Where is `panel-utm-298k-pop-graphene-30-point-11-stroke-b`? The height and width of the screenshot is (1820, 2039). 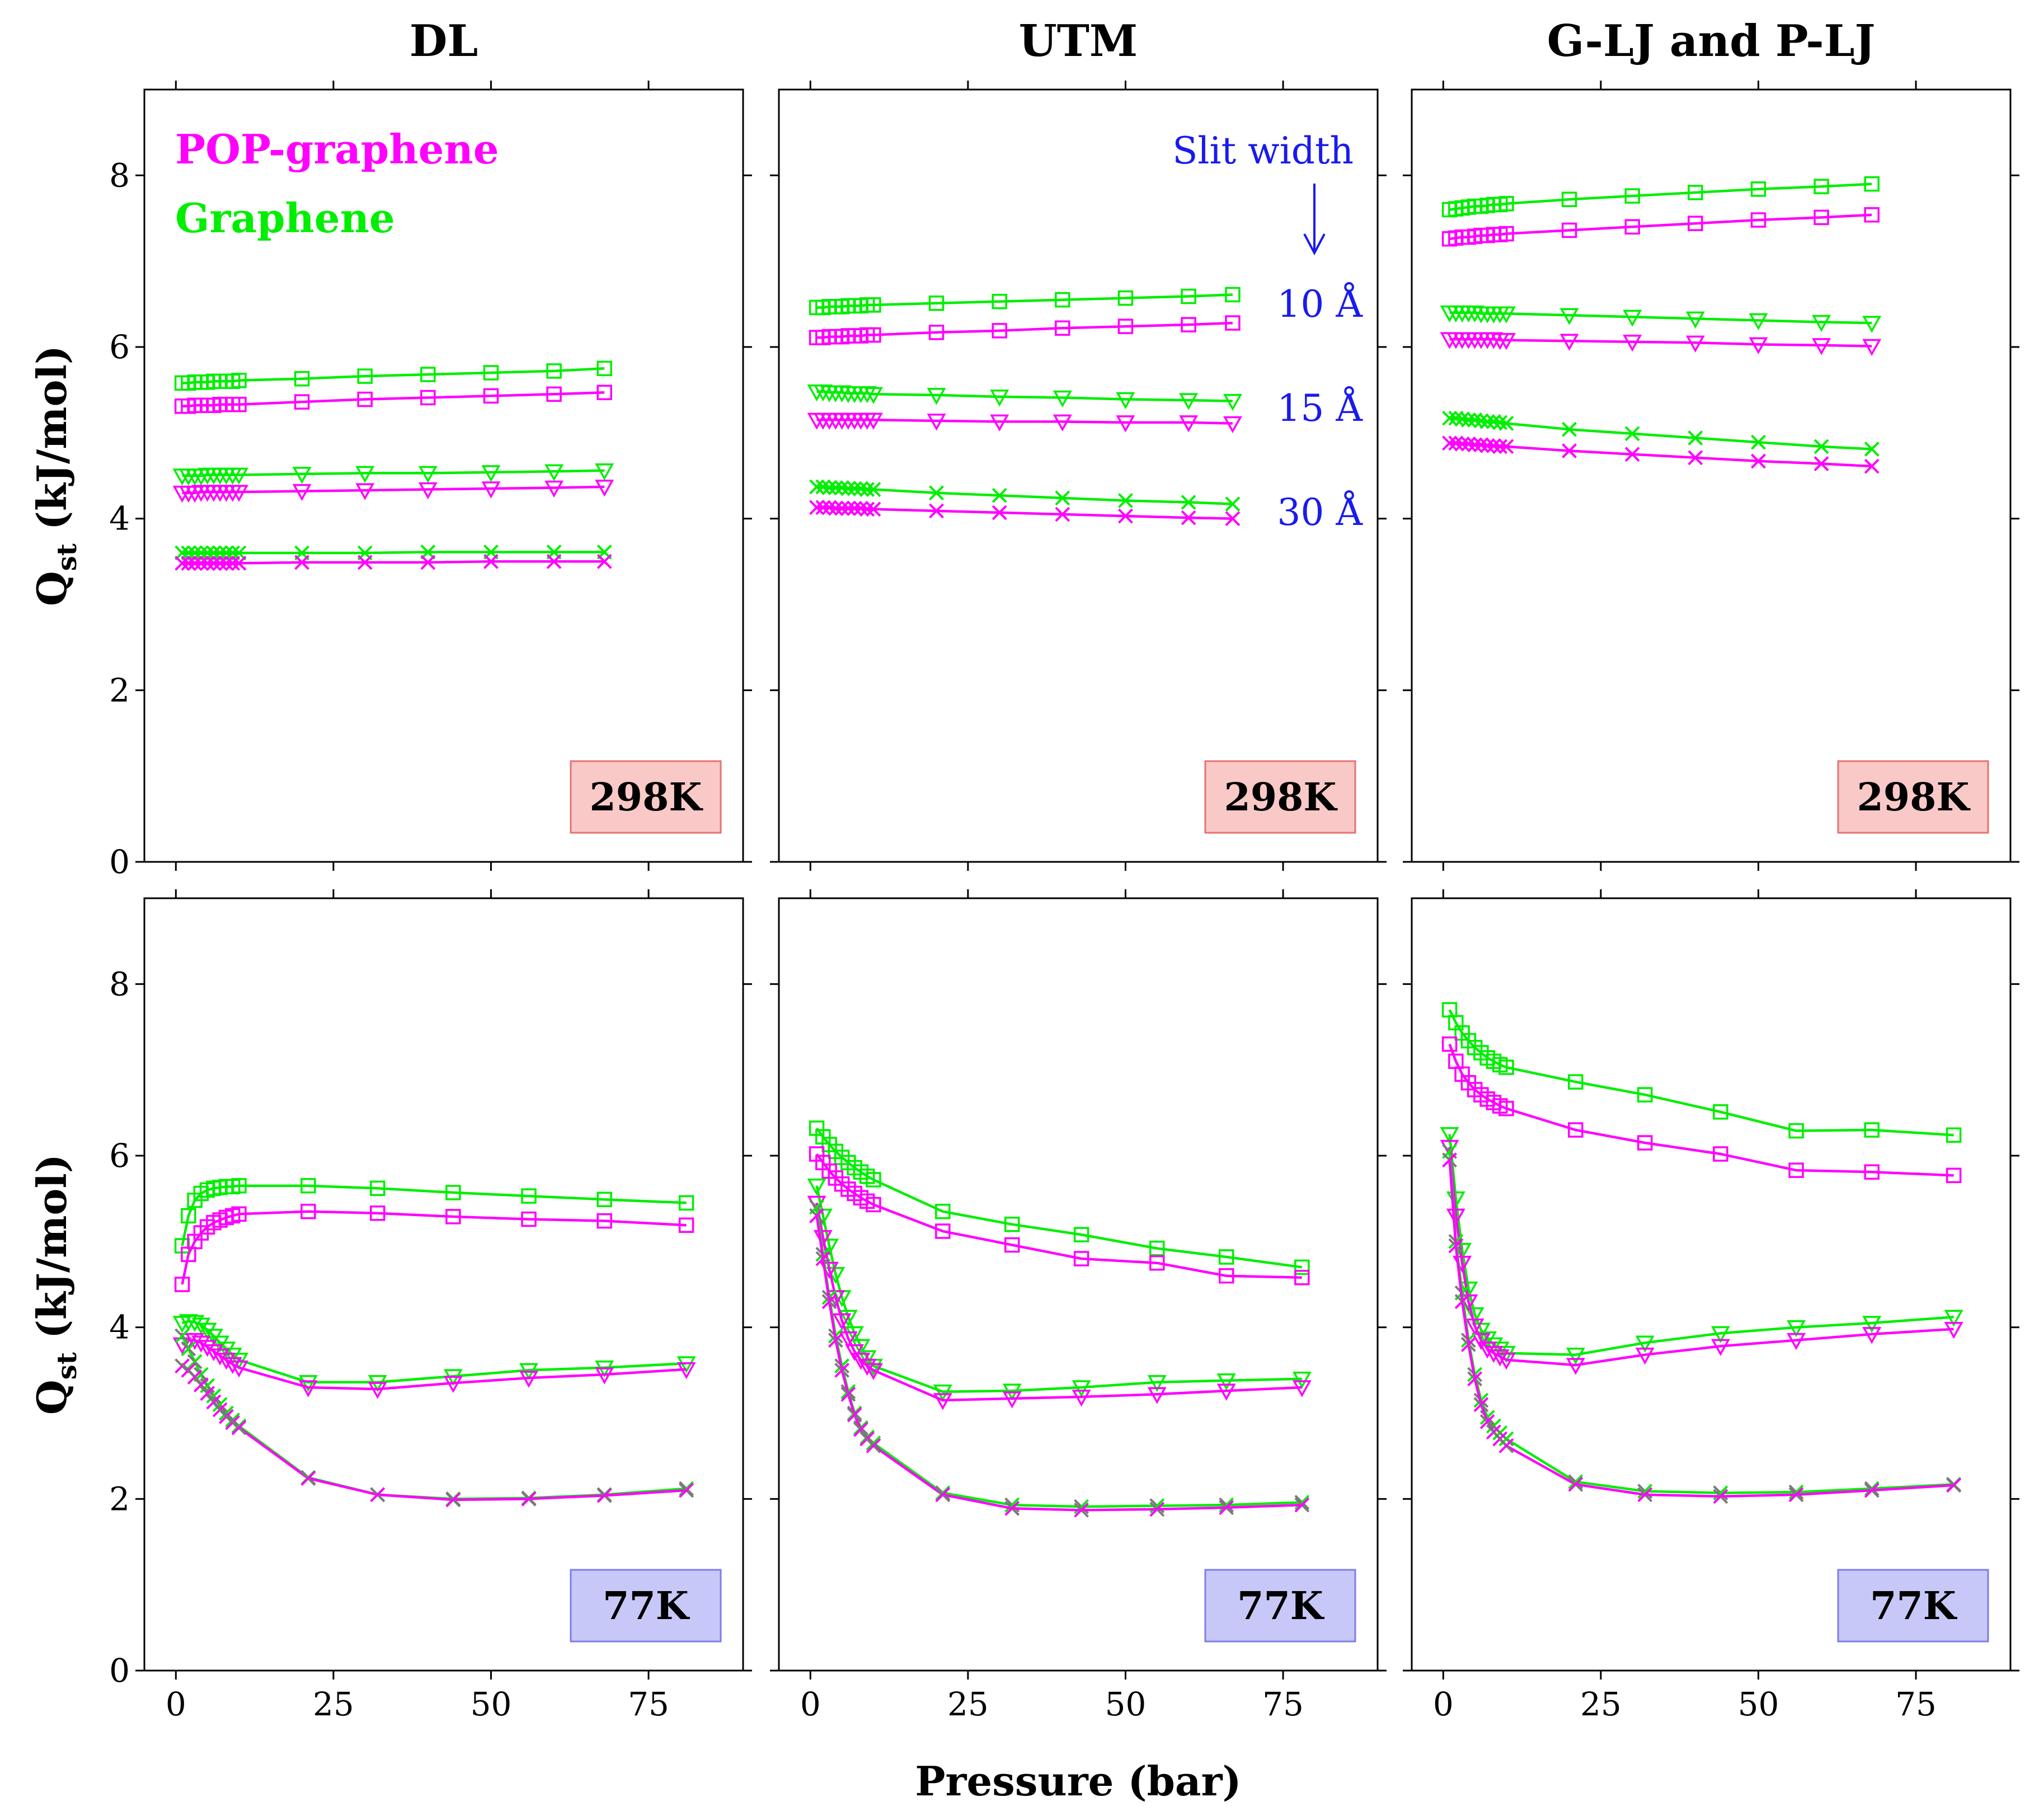
panel-utm-298k-pop-graphene-30-point-11-stroke-b is located at coordinates (999, 512).